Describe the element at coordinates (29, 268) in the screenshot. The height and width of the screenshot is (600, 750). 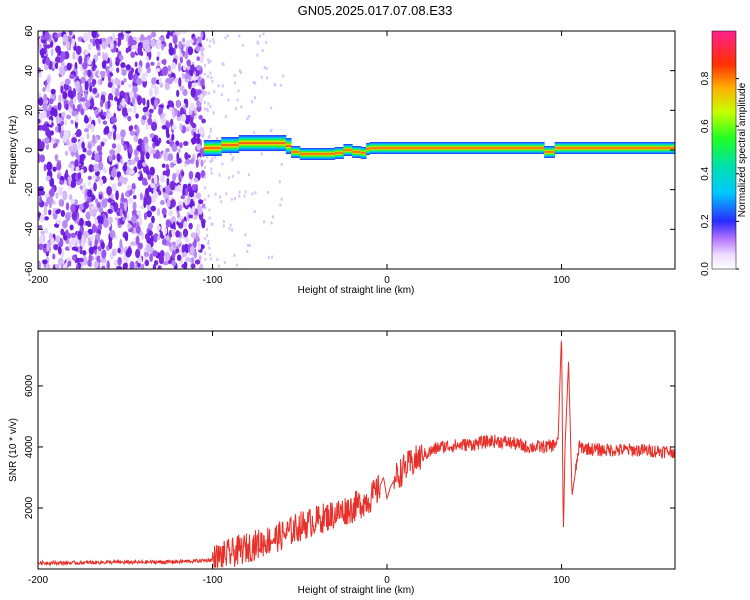
I see `spectrogram-ytick-label: -60` at that location.